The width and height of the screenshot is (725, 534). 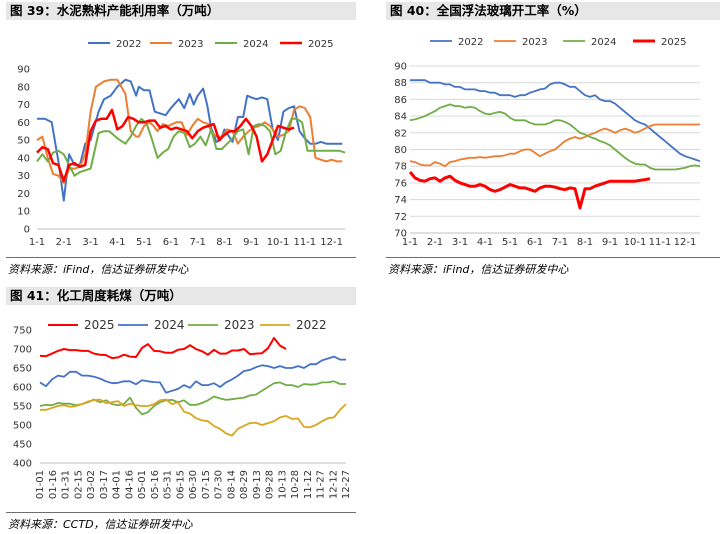 I want to click on cement-series-line-2023, so click(x=189, y=131).